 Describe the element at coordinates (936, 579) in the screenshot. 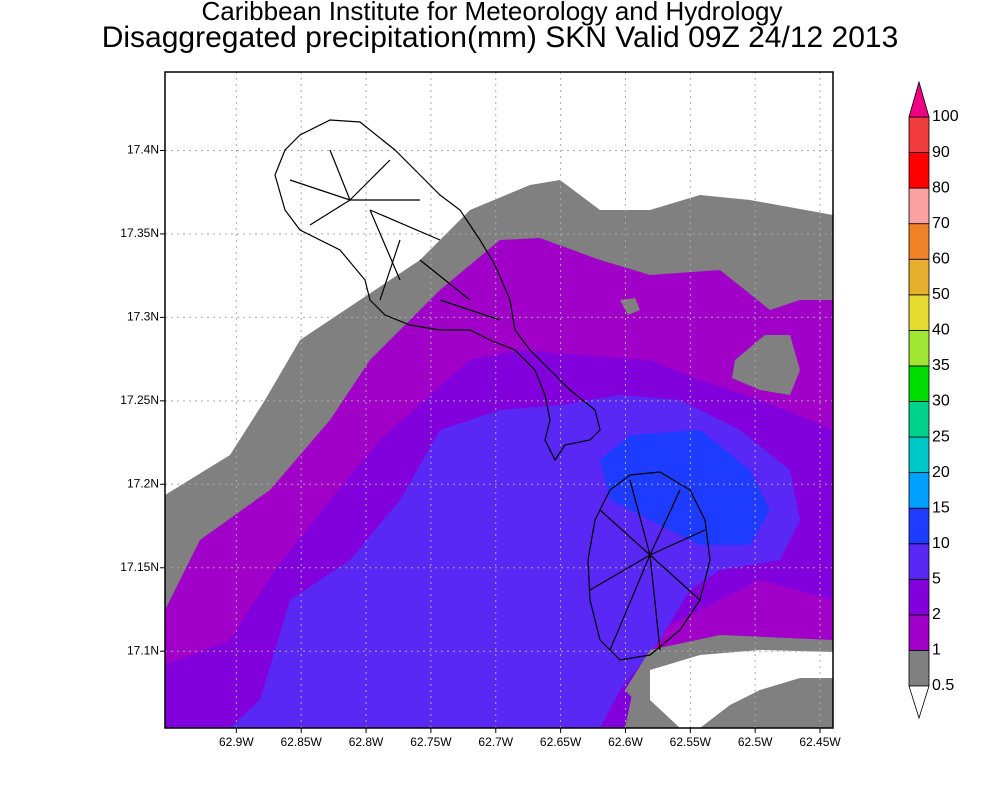

I see `colorbar-label: 5` at that location.